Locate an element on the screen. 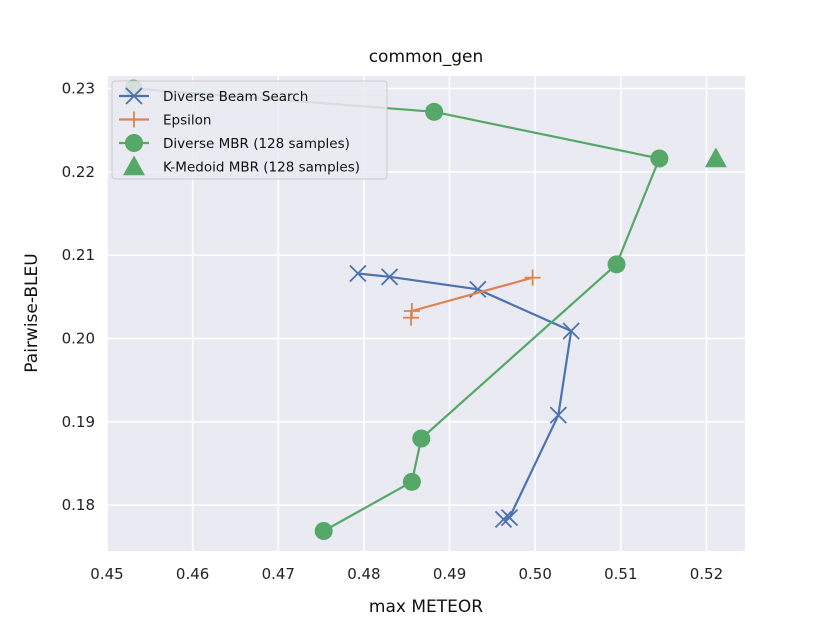  y-tick-label: 0.23 is located at coordinates (78, 89).